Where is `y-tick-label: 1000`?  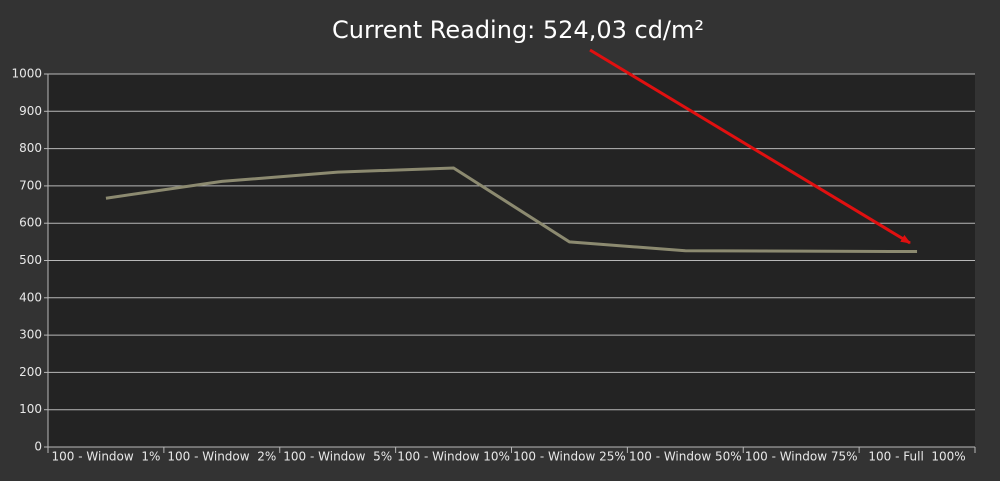 y-tick-label: 1000 is located at coordinates (26, 74).